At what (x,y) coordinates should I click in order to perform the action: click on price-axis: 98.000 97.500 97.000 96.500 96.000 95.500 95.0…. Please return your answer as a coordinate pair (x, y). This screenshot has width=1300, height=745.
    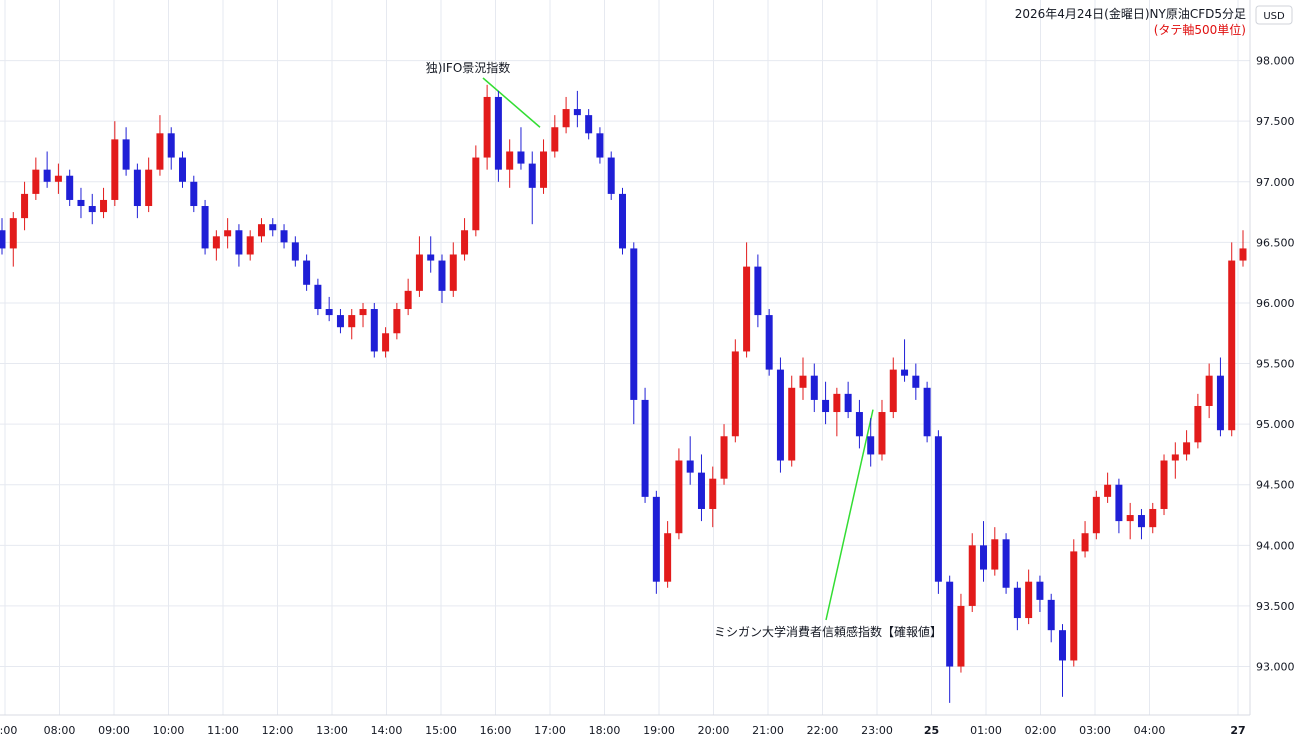
    Looking at the image, I should click on (1275, 364).